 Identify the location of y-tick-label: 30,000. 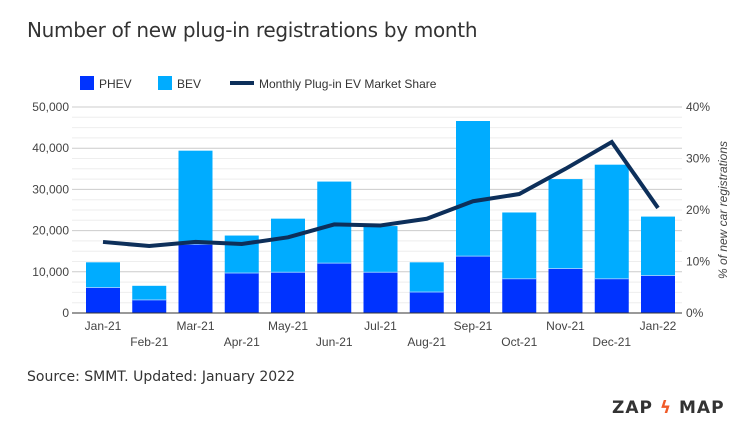
(50, 189).